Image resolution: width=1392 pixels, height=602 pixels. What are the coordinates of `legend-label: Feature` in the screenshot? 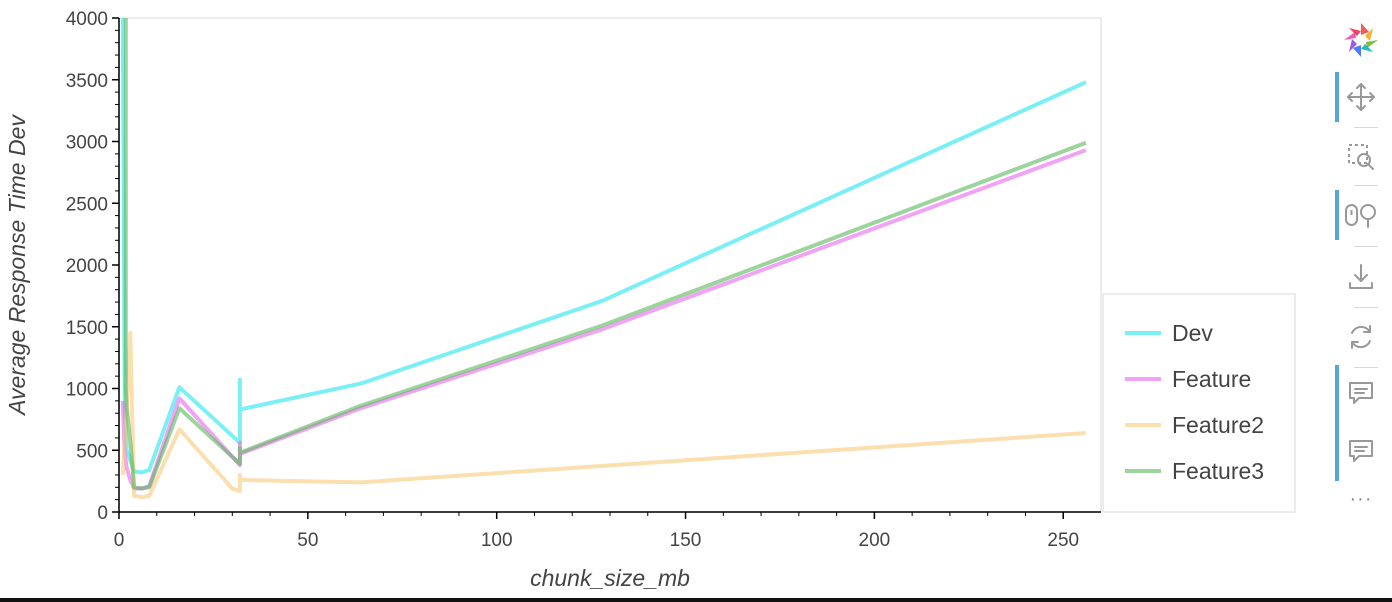 It's located at (1211, 379).